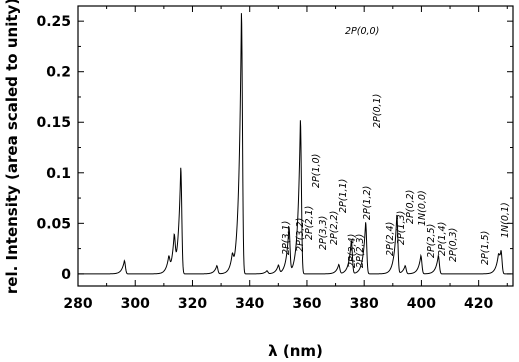  Describe the element at coordinates (53, 123) in the screenshot. I see `y-tick-label: 0.15` at that location.